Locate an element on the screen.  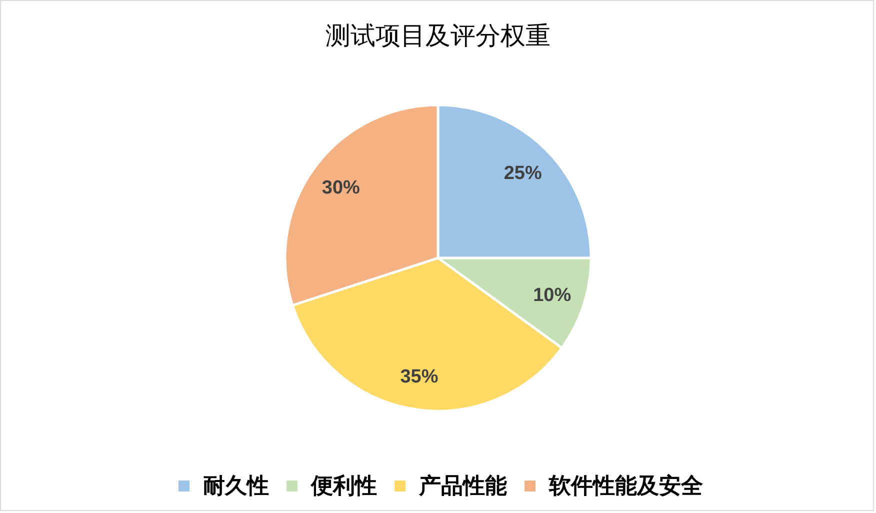
data-label: 30% is located at coordinates (341, 187).